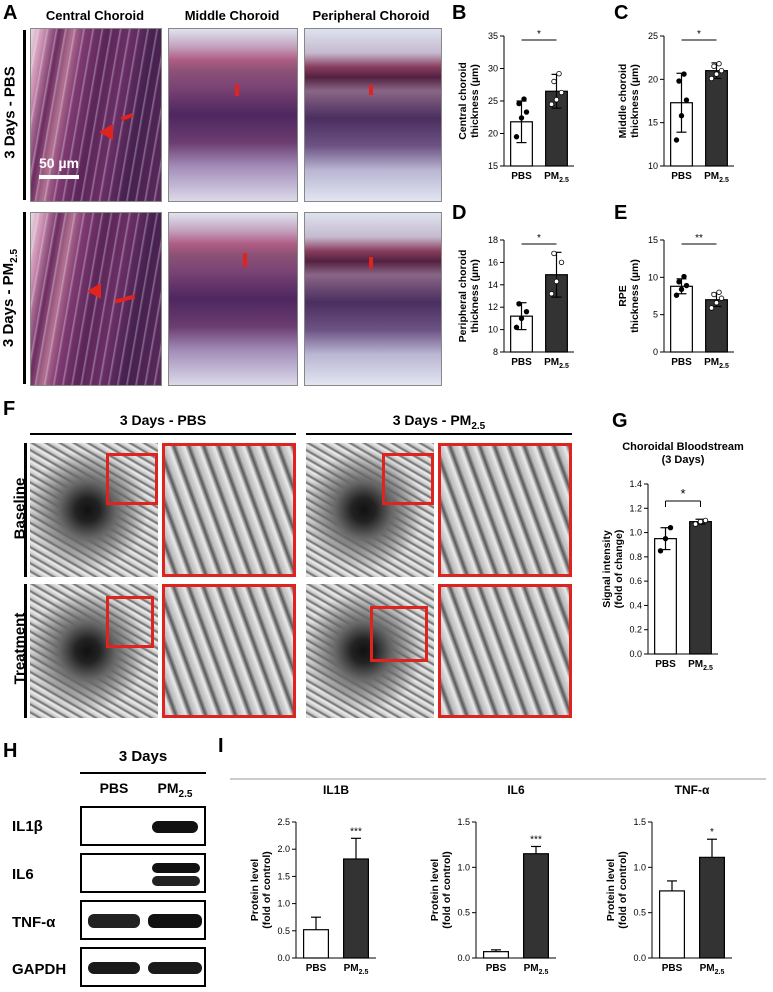 The width and height of the screenshot is (773, 992). What do you see at coordinates (143, 920) in the screenshot?
I see `blot-tnfa` at bounding box center [143, 920].